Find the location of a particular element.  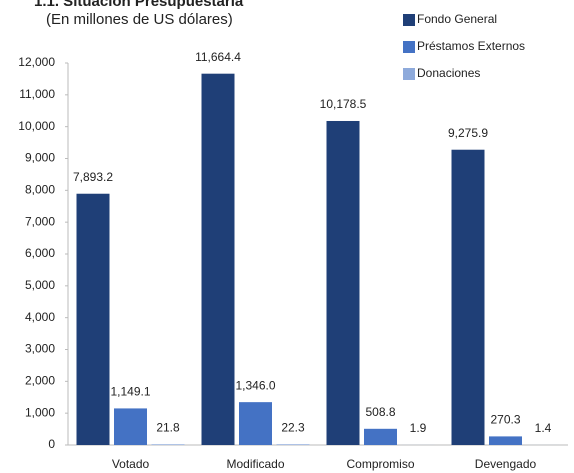

value-label: 1,149.1 is located at coordinates (130, 392).